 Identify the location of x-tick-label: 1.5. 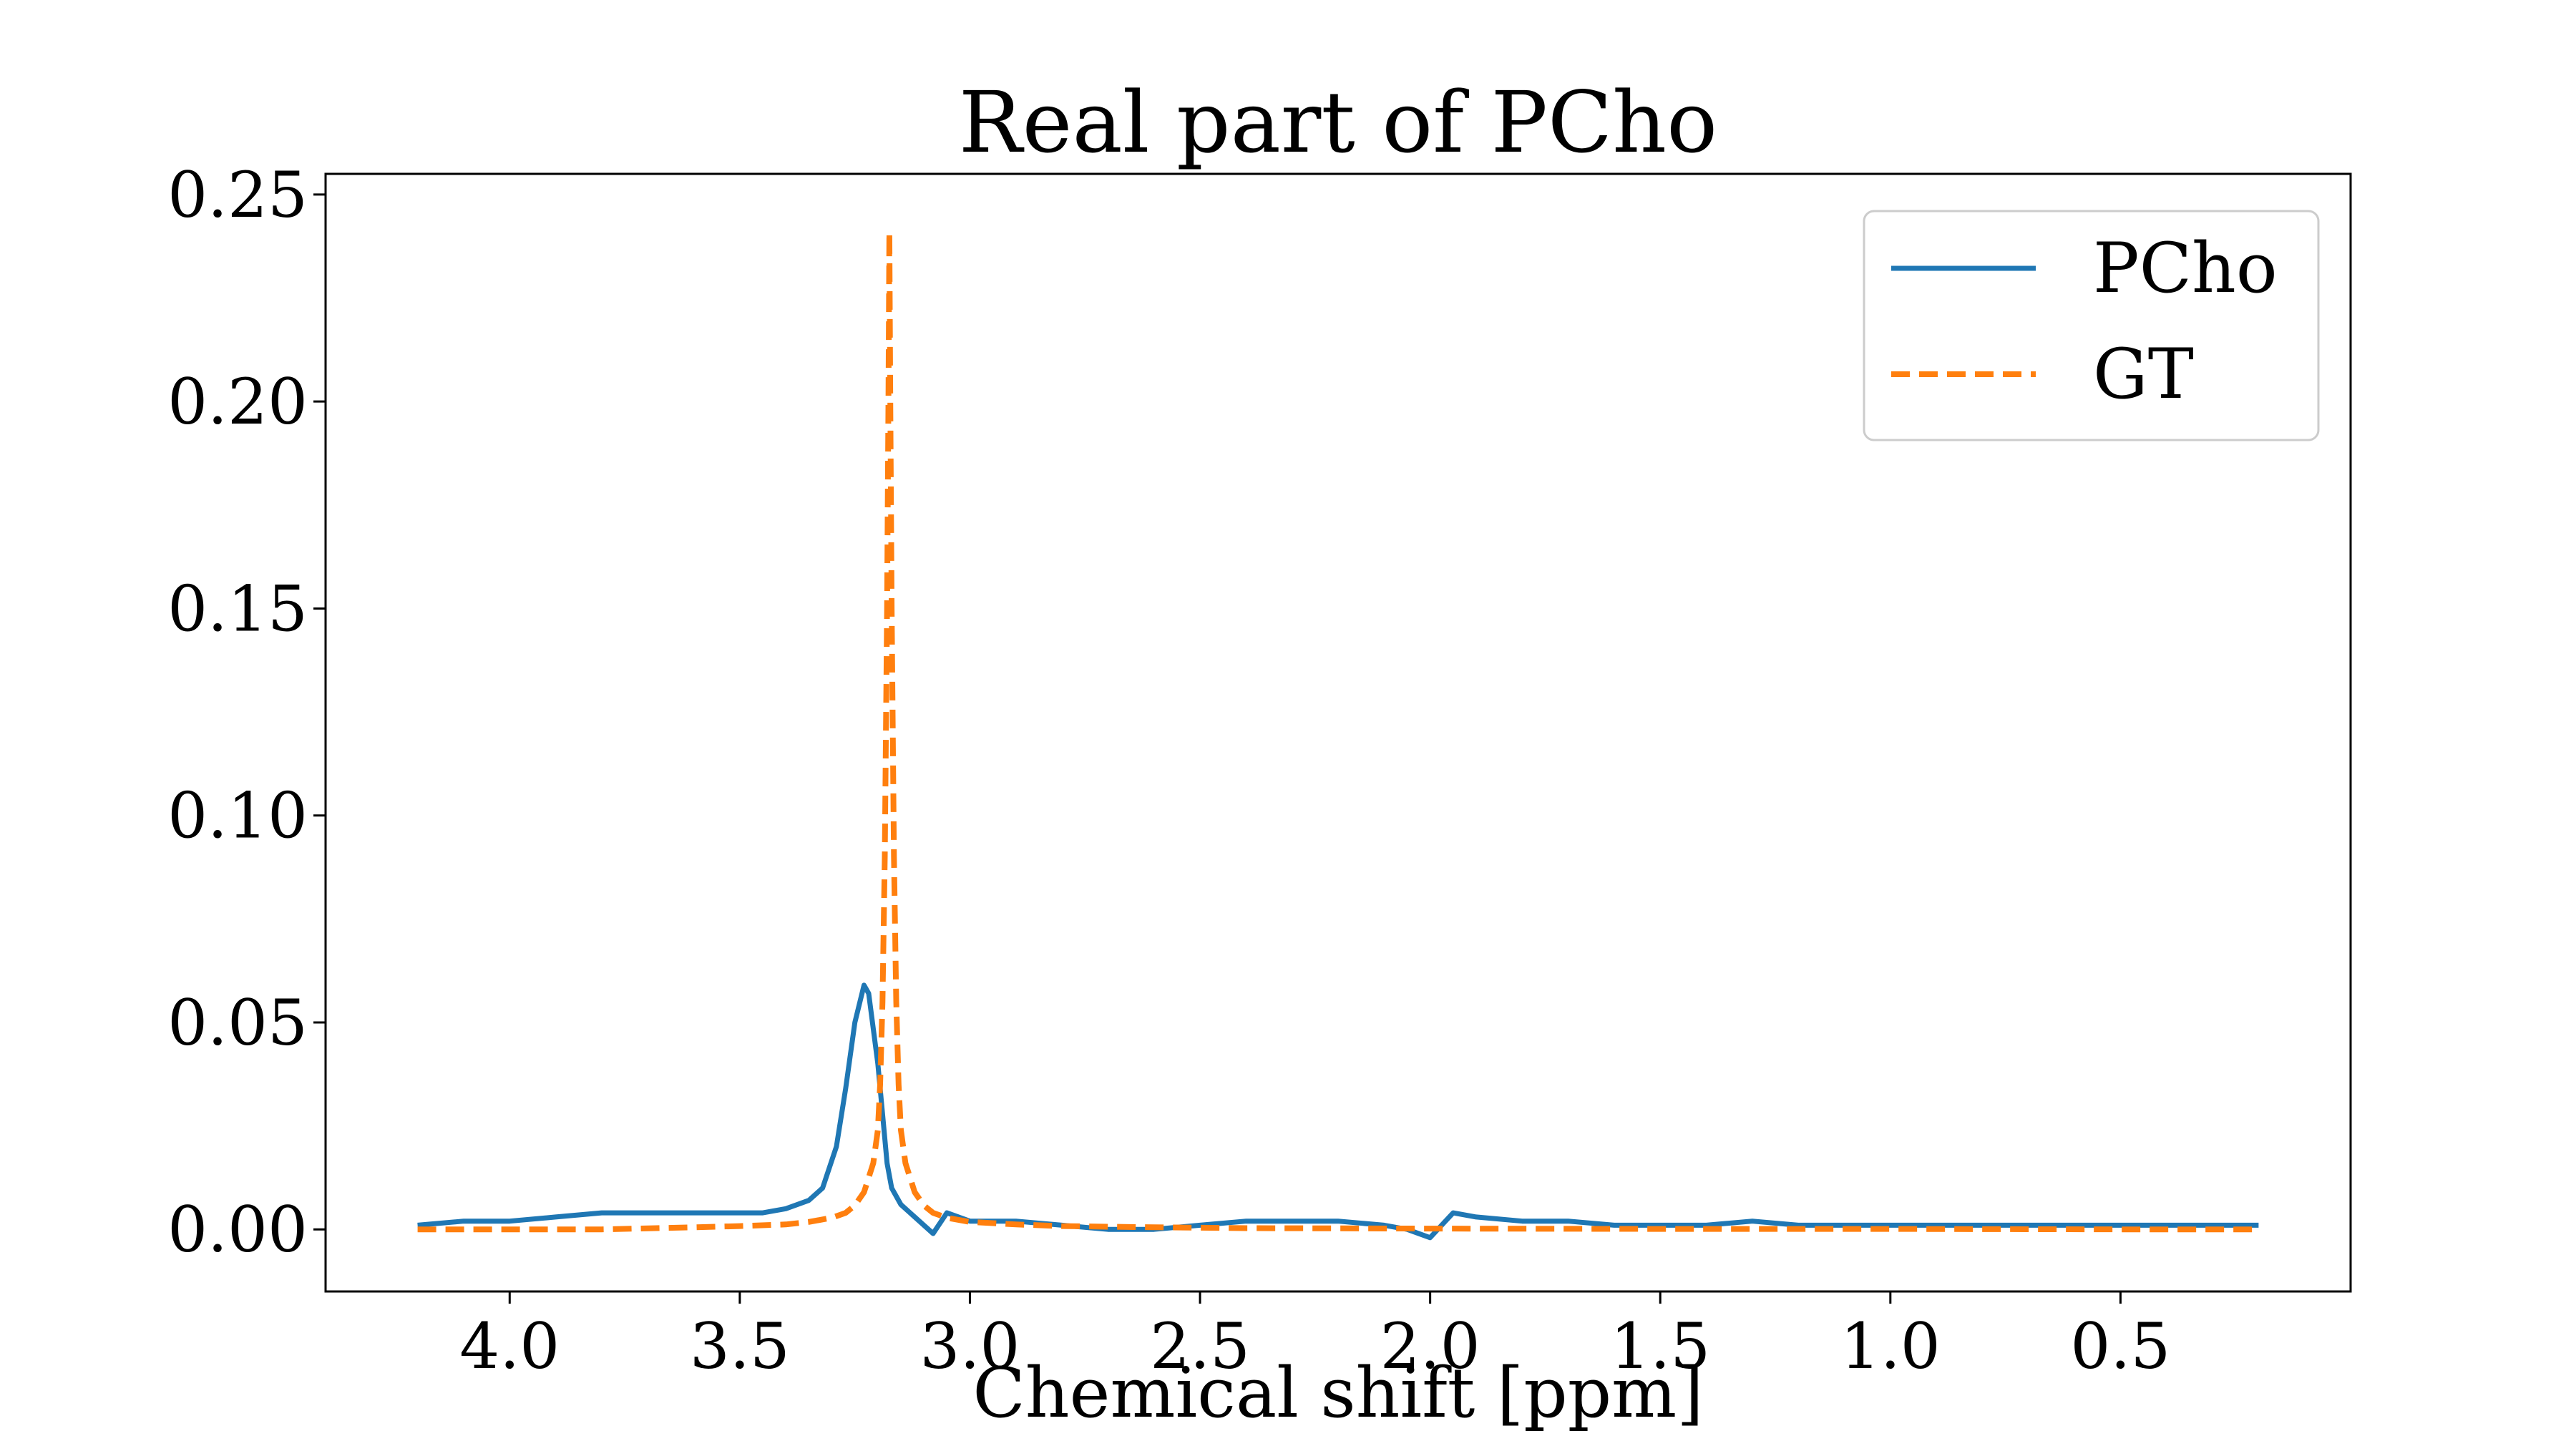
(1660, 1346).